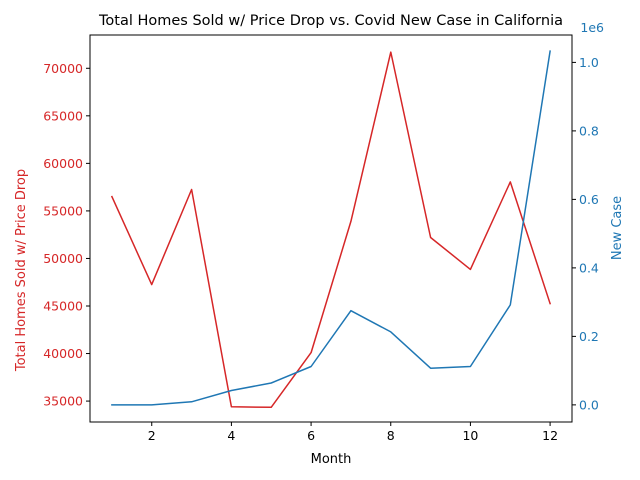 The height and width of the screenshot is (480, 640). Describe the element at coordinates (550, 435) in the screenshot. I see `x-tick-label: 12` at that location.